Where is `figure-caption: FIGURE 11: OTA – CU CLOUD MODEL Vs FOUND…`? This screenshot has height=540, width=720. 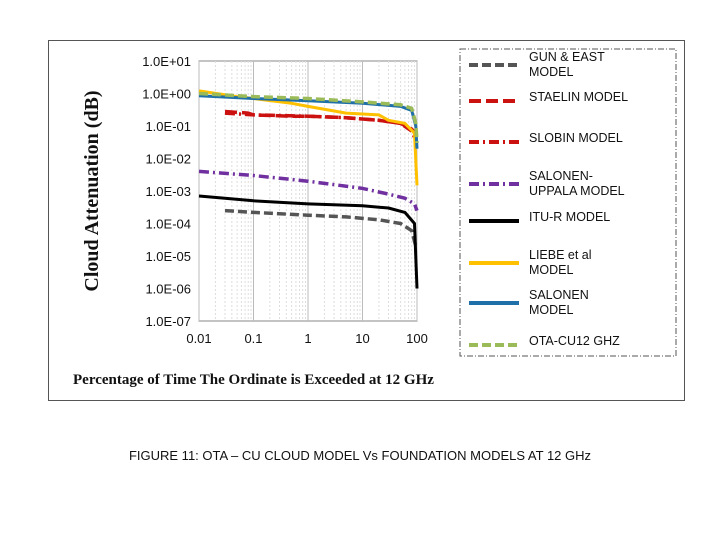
figure-caption: FIGURE 11: OTA – CU CLOUD MODEL Vs FOUND… is located at coordinates (360, 455).